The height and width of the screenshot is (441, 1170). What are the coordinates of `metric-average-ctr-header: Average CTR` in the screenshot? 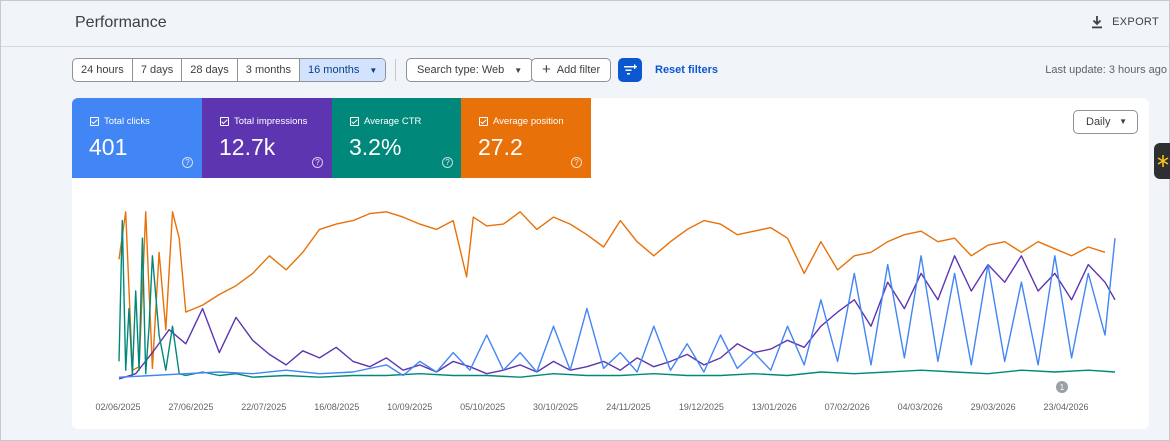 It's located at (385, 121).